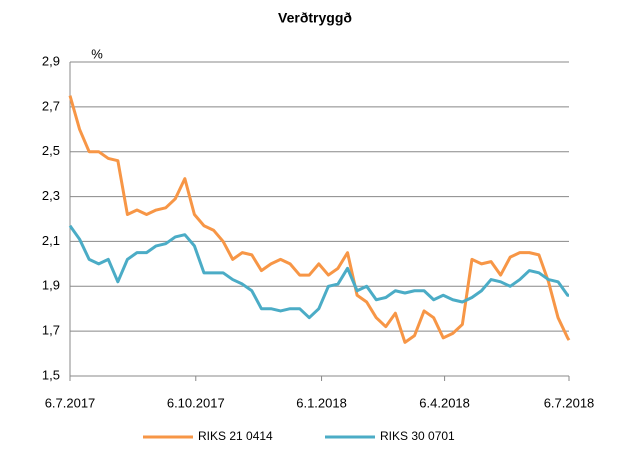  Describe the element at coordinates (569, 402) in the screenshot. I see `x-tick-label: 6.7.2018` at that location.